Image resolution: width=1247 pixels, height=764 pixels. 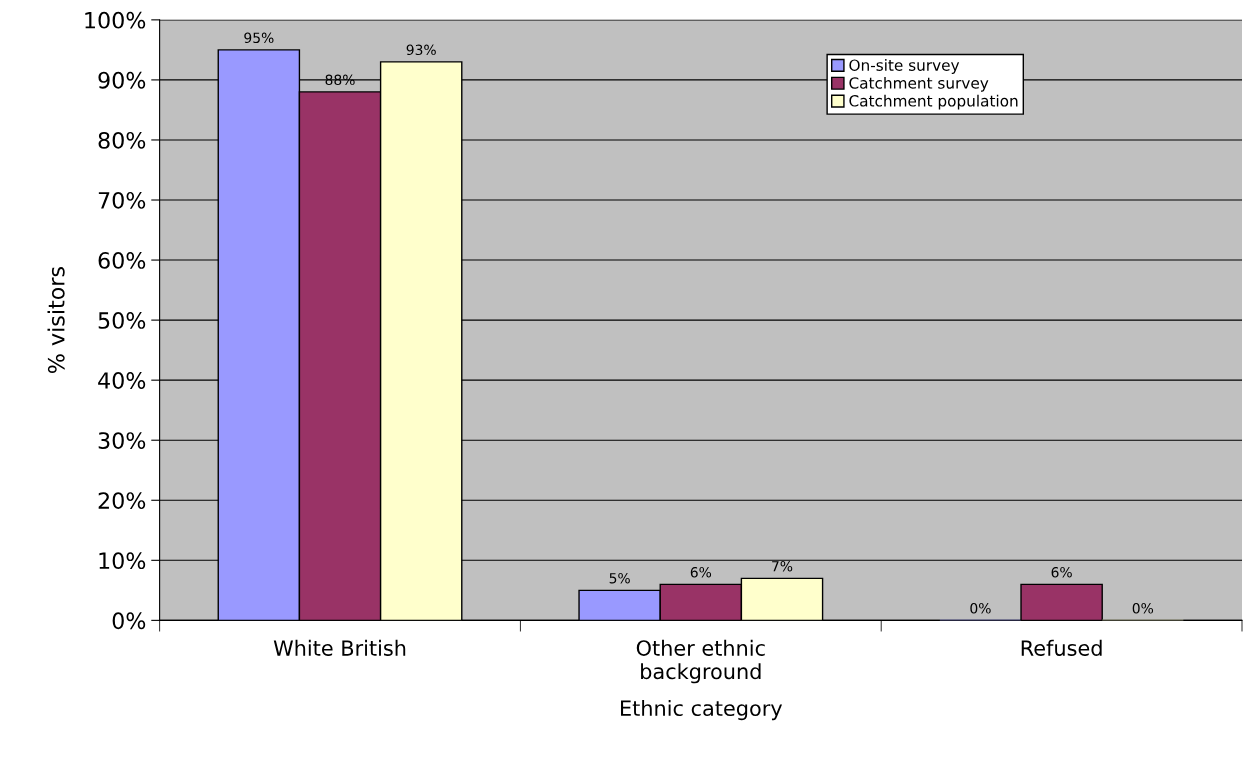 What do you see at coordinates (700, 661) in the screenshot?
I see `x-tick-label: Other ethnic background` at bounding box center [700, 661].